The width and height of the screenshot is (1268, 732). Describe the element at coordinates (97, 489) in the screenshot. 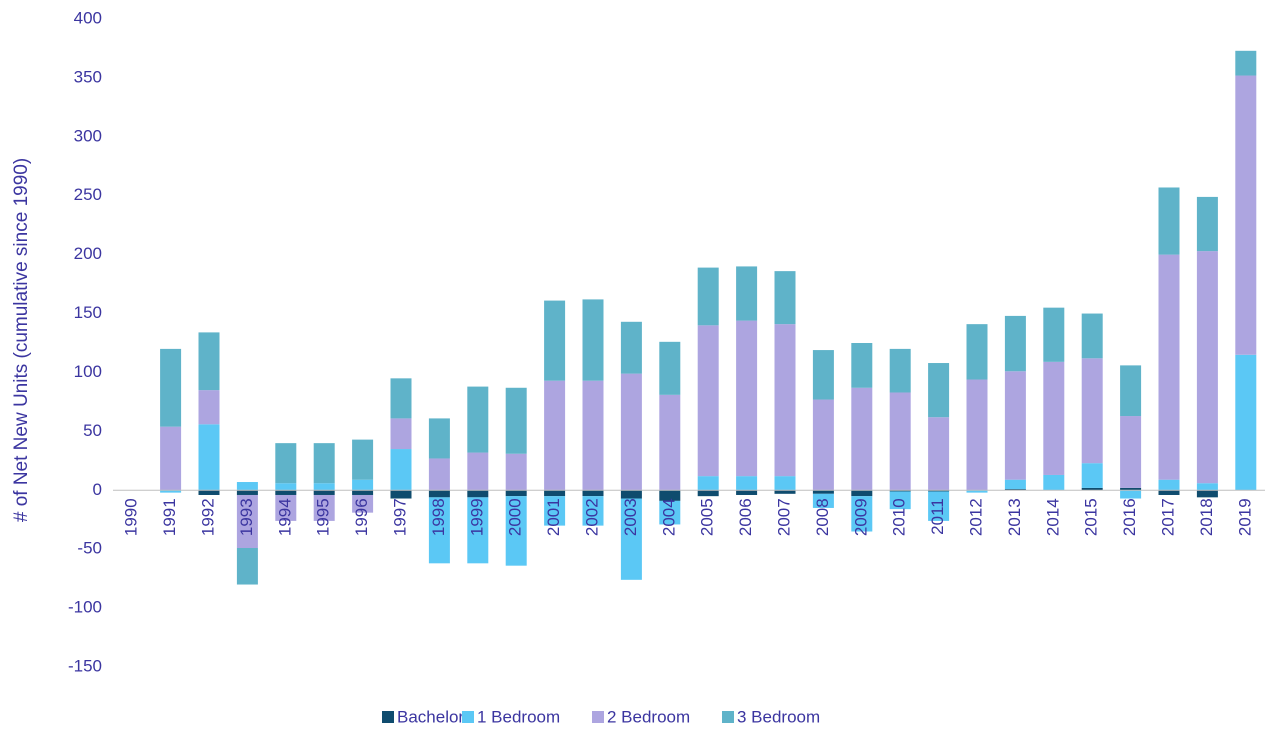

I see `y-tick-label: 0` at that location.